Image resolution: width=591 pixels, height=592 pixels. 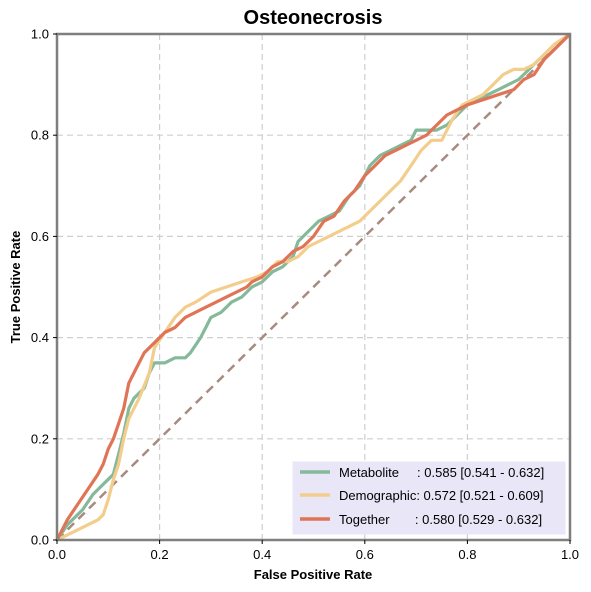 What do you see at coordinates (441, 495) in the screenshot?
I see `legend-label-demographic: Demographic: 0.572 [0.521 - 0.609]` at bounding box center [441, 495].